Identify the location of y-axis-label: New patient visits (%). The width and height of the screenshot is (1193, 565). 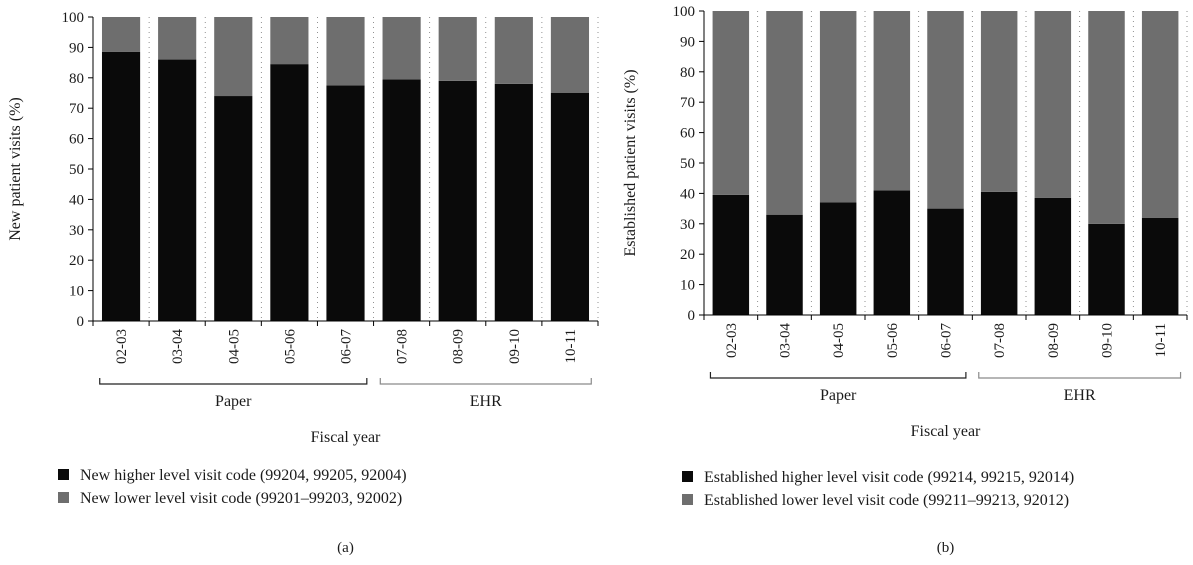
(15, 169).